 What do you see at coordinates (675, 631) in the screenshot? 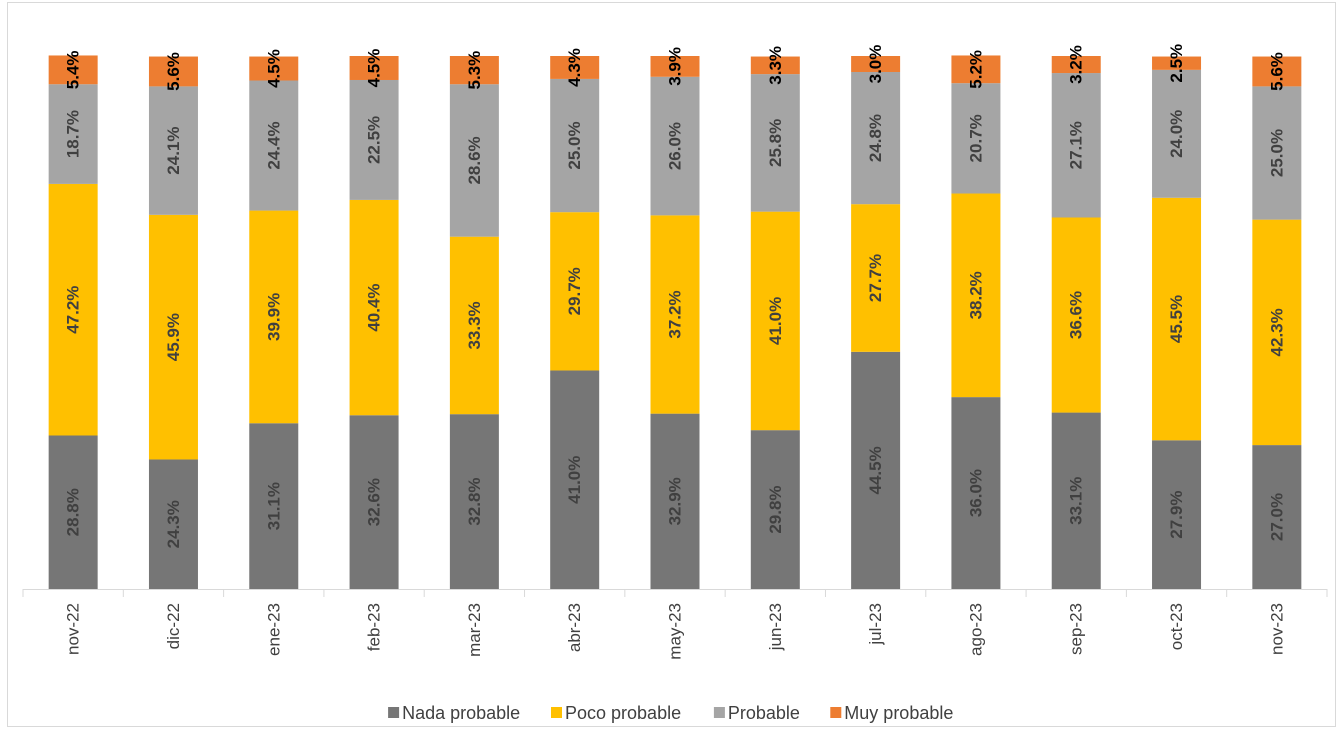
I see `x-tick-label-may-23: may-23` at bounding box center [675, 631].